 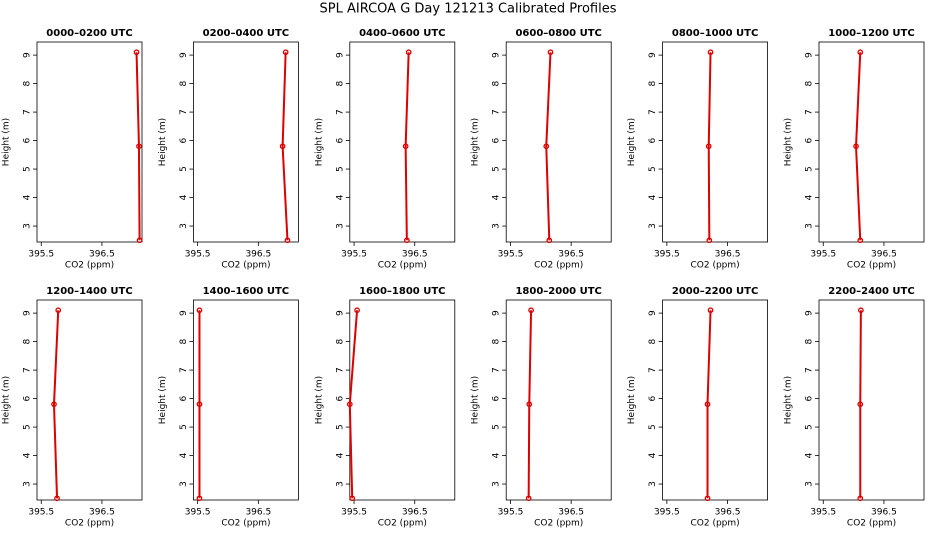 I want to click on panel-title: 1600–1800 UTC, so click(x=402, y=291).